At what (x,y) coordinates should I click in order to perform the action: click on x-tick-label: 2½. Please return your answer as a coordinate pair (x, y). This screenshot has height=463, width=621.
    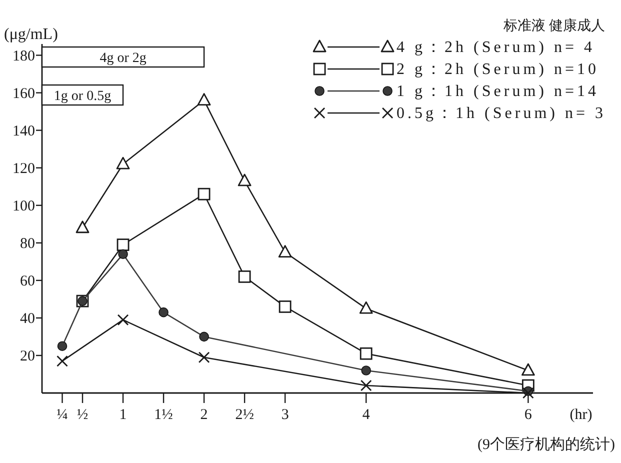
    Looking at the image, I should click on (244, 415).